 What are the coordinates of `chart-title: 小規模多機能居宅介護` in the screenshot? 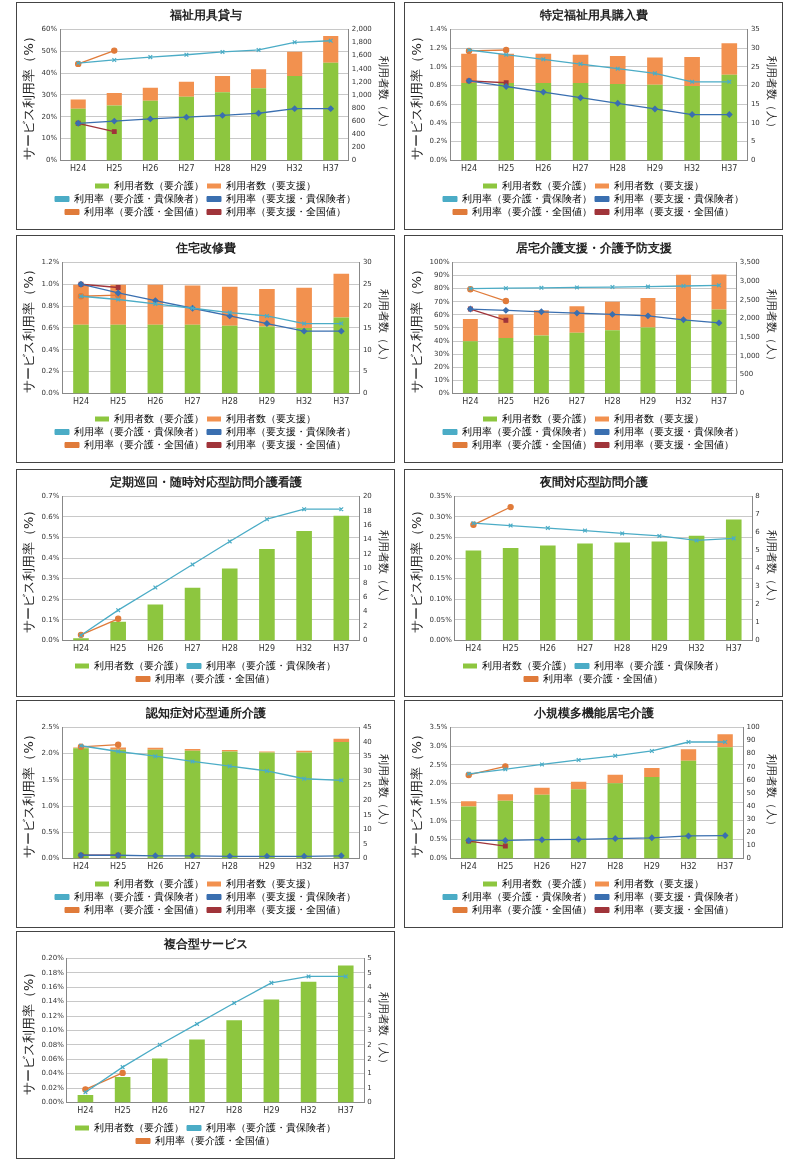 It's located at (593, 713).